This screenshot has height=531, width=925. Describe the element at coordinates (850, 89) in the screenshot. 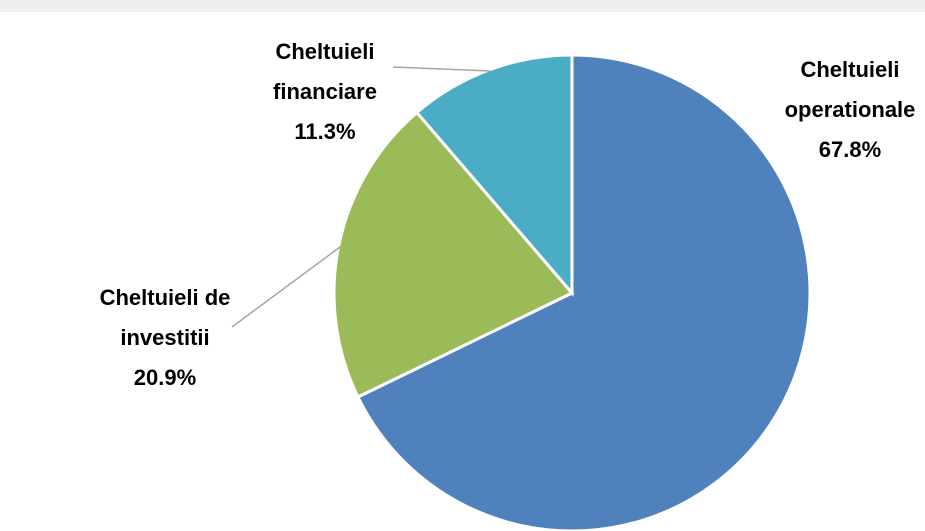

I see `category-label: Cheltuieli operationale` at that location.